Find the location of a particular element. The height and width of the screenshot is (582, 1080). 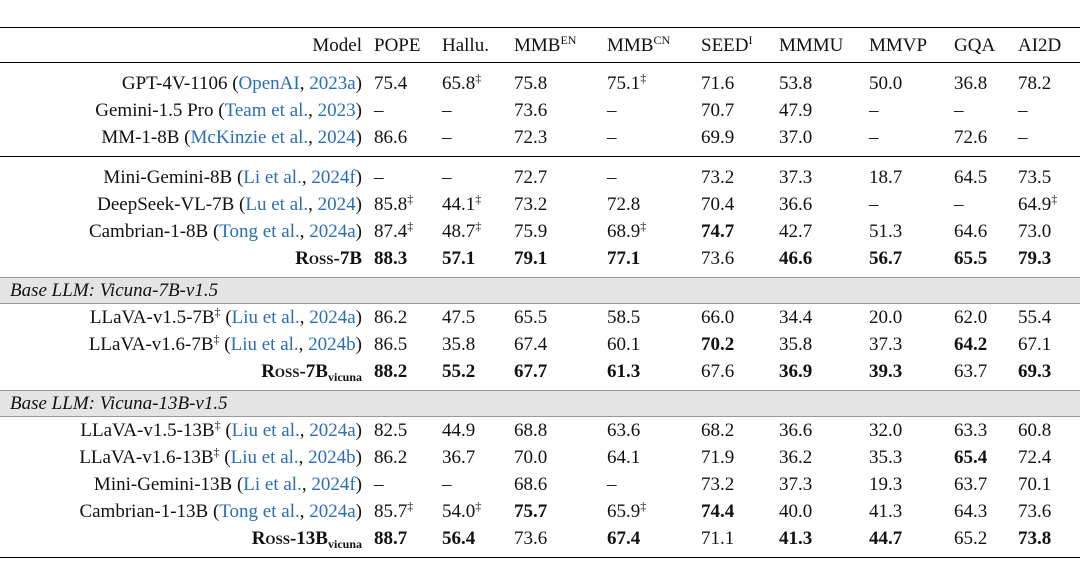

value-cell: 72.3 is located at coordinates (531, 137).